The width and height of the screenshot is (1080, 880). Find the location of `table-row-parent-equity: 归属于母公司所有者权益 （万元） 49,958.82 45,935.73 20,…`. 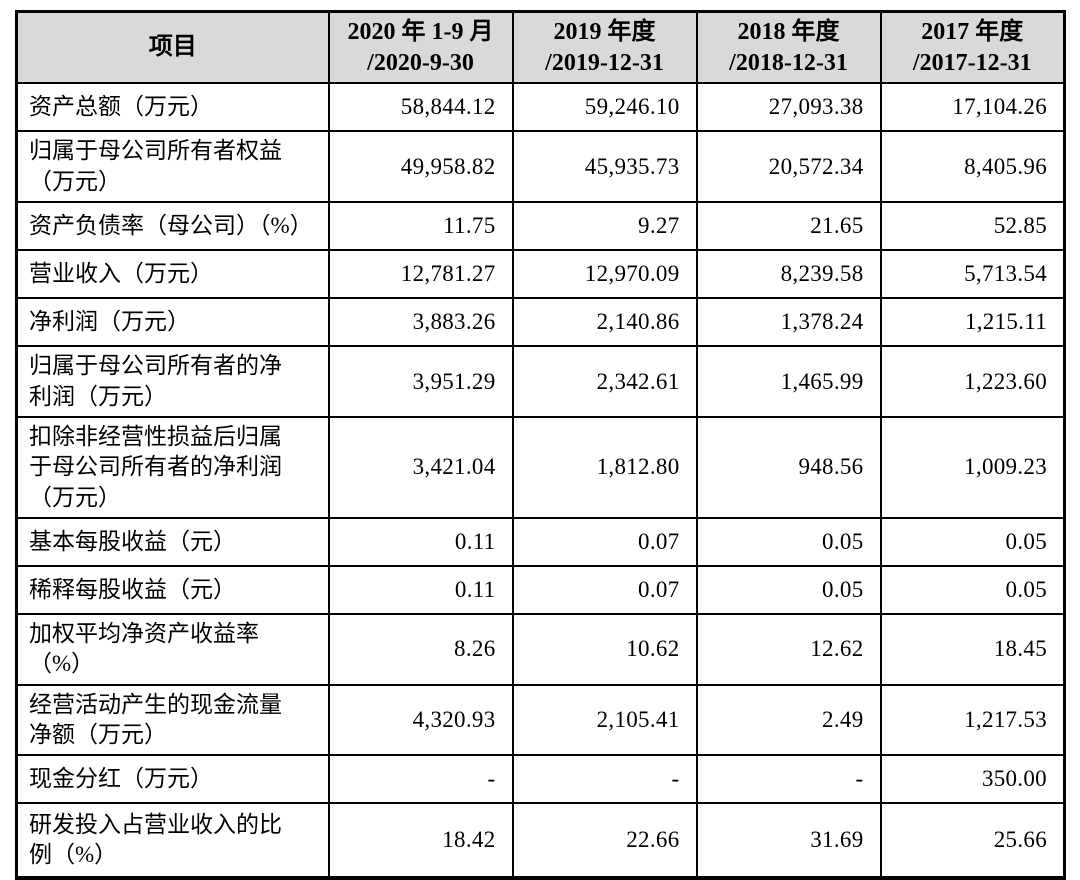

table-row-parent-equity: 归属于母公司所有者权益 （万元） 49,958.82 45,935.73 20,… is located at coordinates (540, 167).